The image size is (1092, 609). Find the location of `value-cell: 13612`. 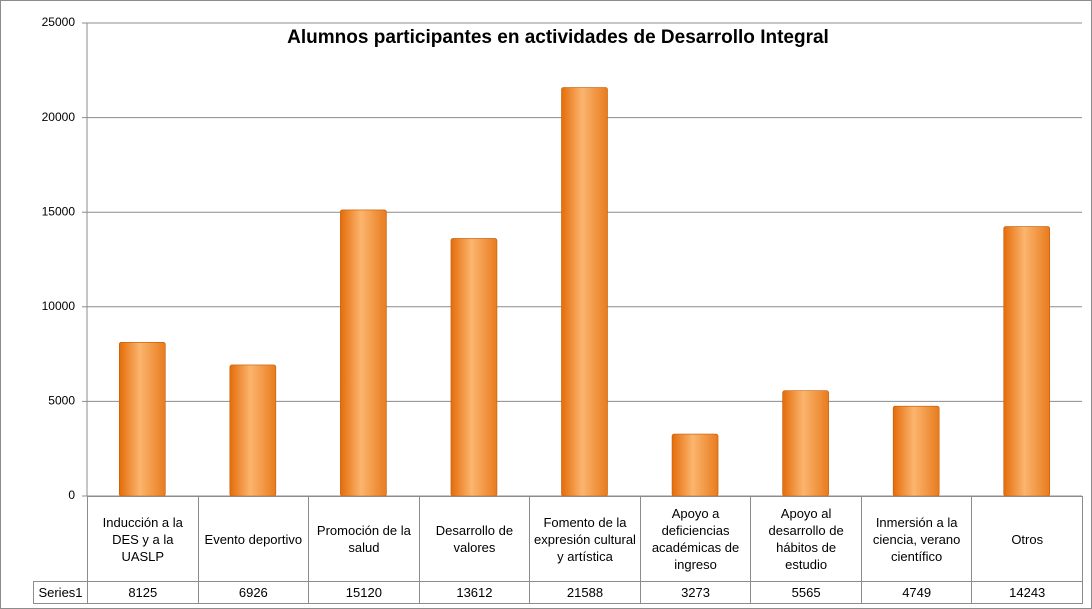

value-cell: 13612 is located at coordinates (474, 592).